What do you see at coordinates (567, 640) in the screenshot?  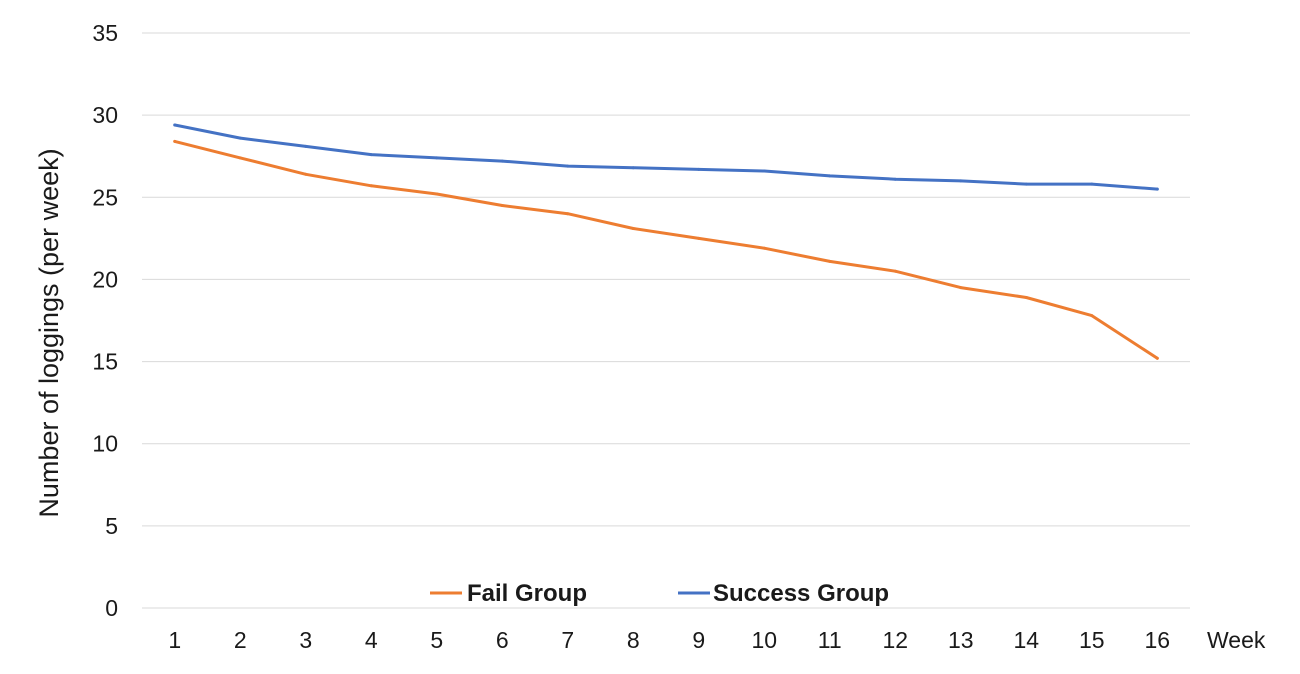 I see `x-tick-label: 7` at bounding box center [567, 640].